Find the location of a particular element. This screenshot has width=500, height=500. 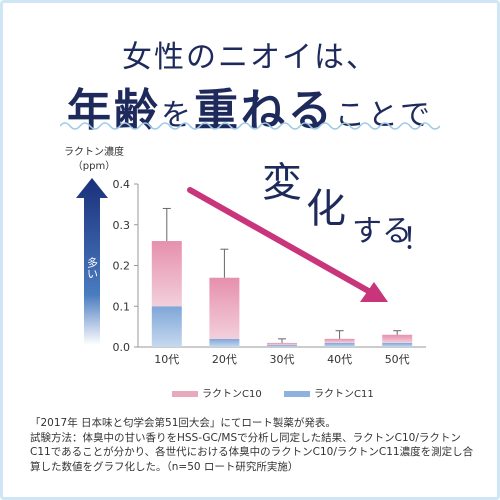

more-arrow-label: 多い is located at coordinates (92, 267).